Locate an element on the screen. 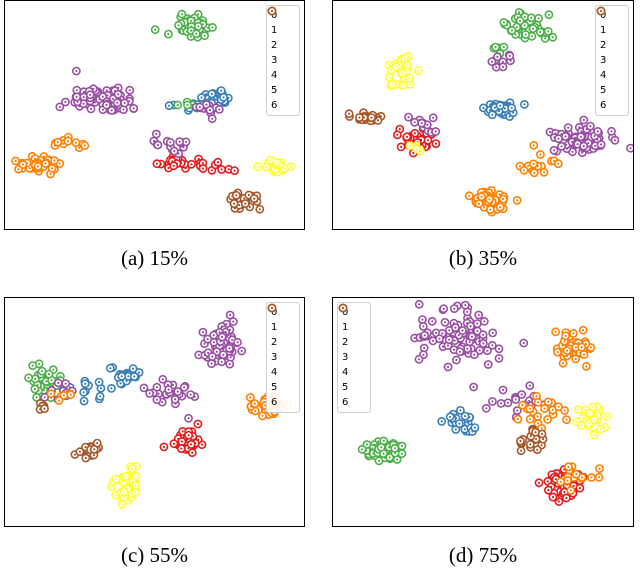  legend-item-6: 6 is located at coordinates (610, 59).